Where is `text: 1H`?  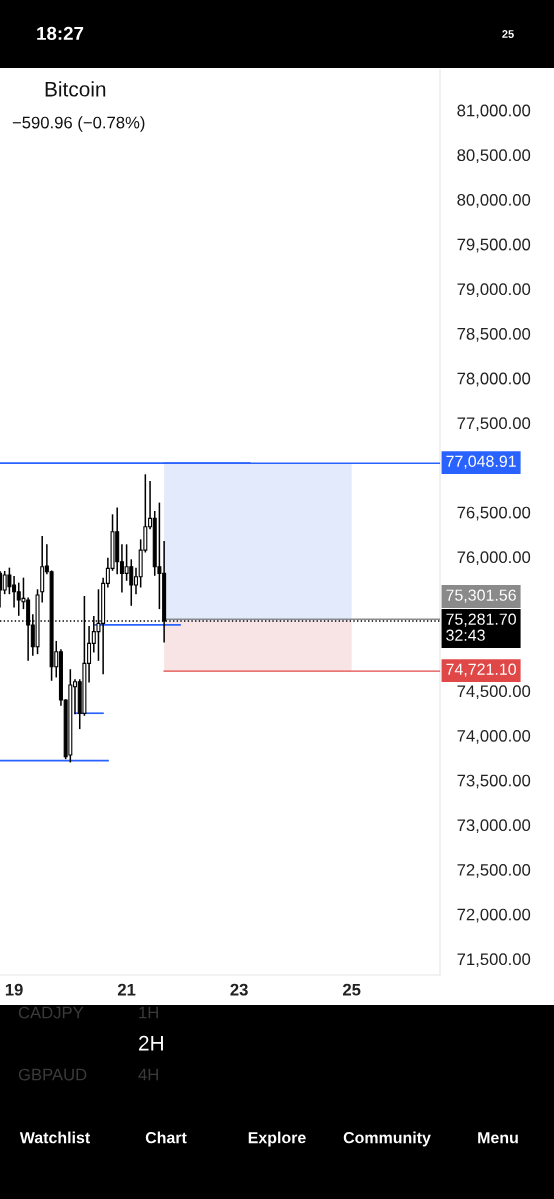
text: 1H is located at coordinates (148, 1012).